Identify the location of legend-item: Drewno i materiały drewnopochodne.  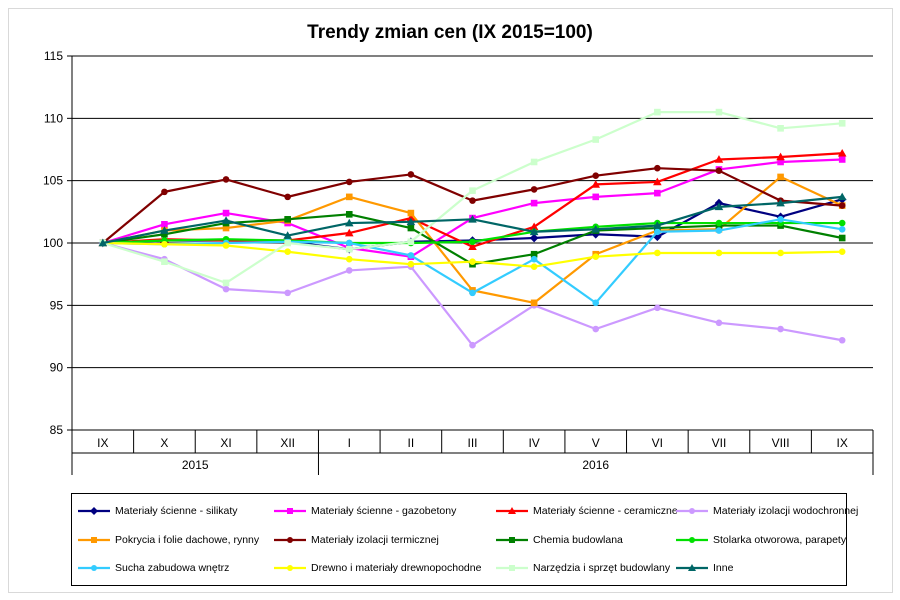
(377, 568).